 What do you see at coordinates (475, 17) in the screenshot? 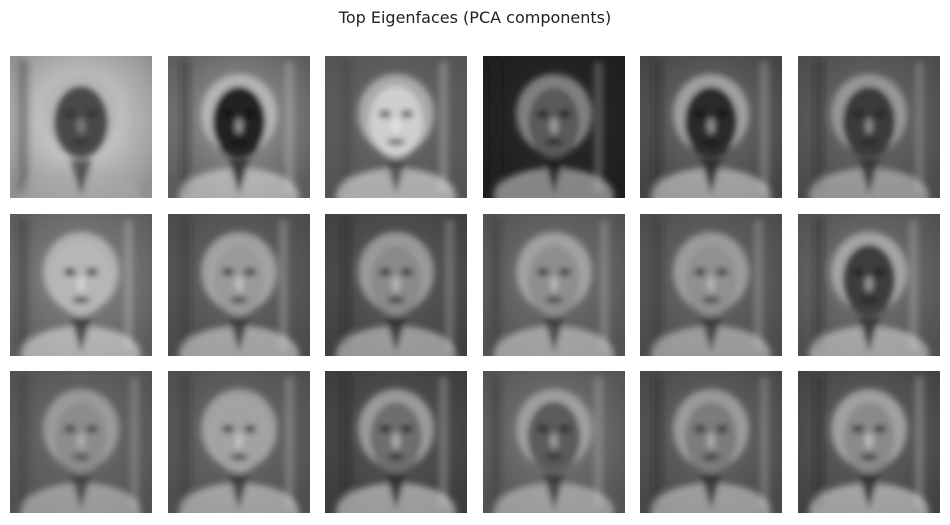
I see `figure-title: Top Eigenfaces (PCA components)` at bounding box center [475, 17].